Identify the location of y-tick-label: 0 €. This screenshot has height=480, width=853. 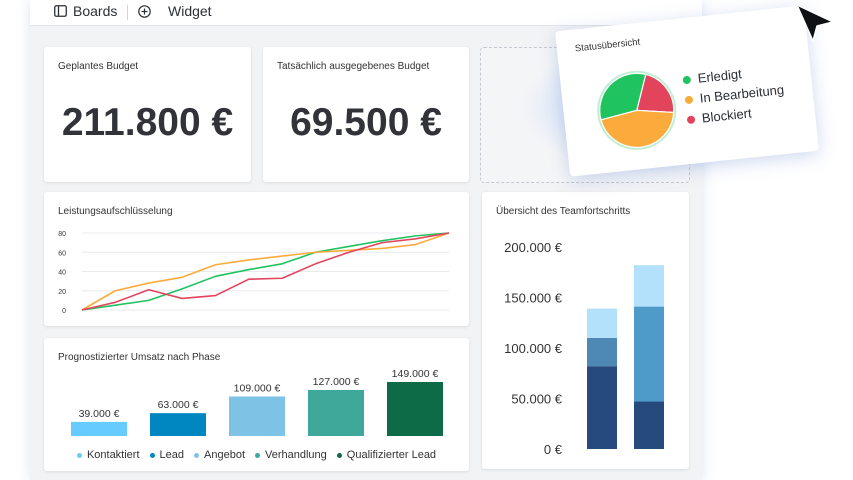
(553, 449).